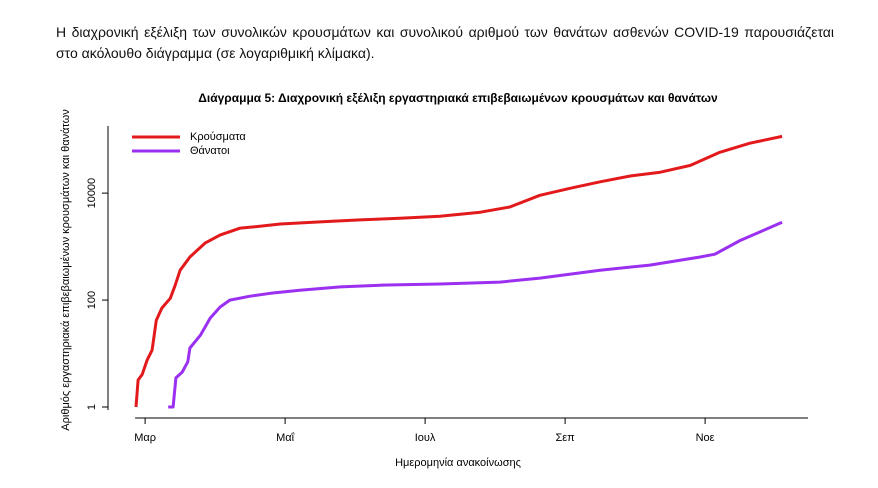 The width and height of the screenshot is (878, 488). What do you see at coordinates (92, 407) in the screenshot?
I see `y-tick-label: 1` at bounding box center [92, 407].